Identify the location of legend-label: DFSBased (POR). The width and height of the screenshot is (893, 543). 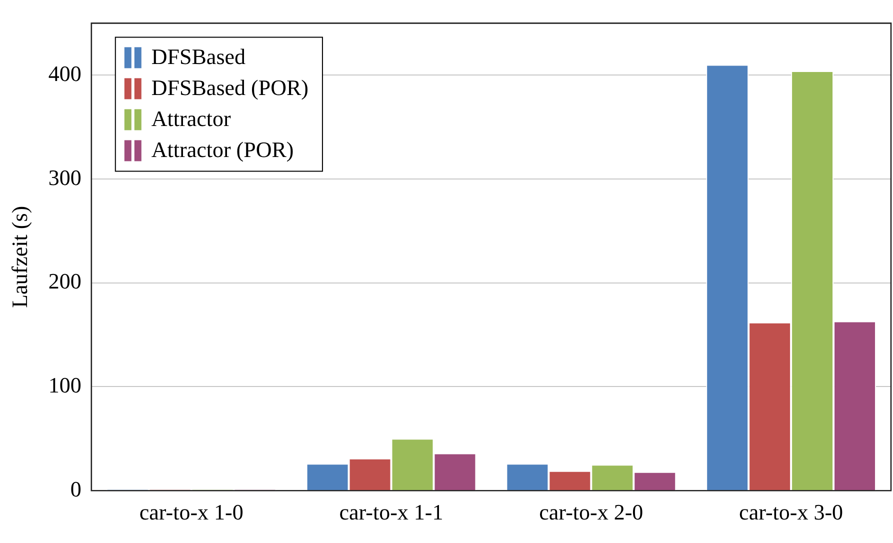
(229, 87).